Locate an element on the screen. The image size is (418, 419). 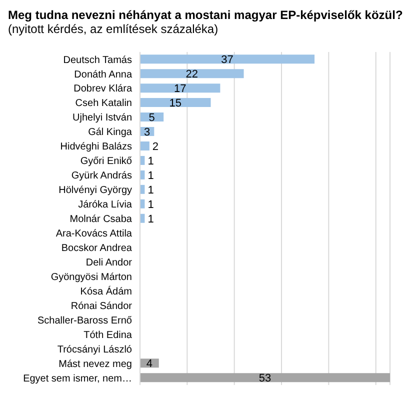
y-tick-label: Donáth Anna is located at coordinates (103, 74).